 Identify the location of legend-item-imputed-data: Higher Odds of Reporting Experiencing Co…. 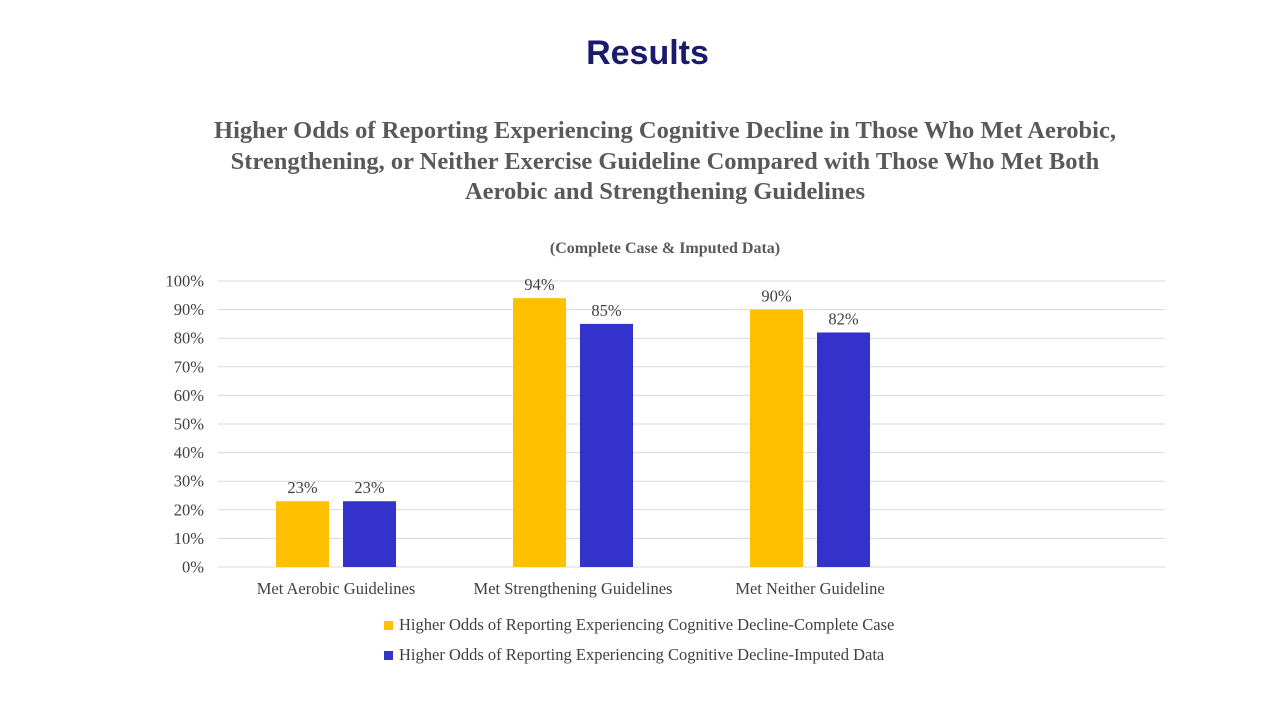
(639, 655).